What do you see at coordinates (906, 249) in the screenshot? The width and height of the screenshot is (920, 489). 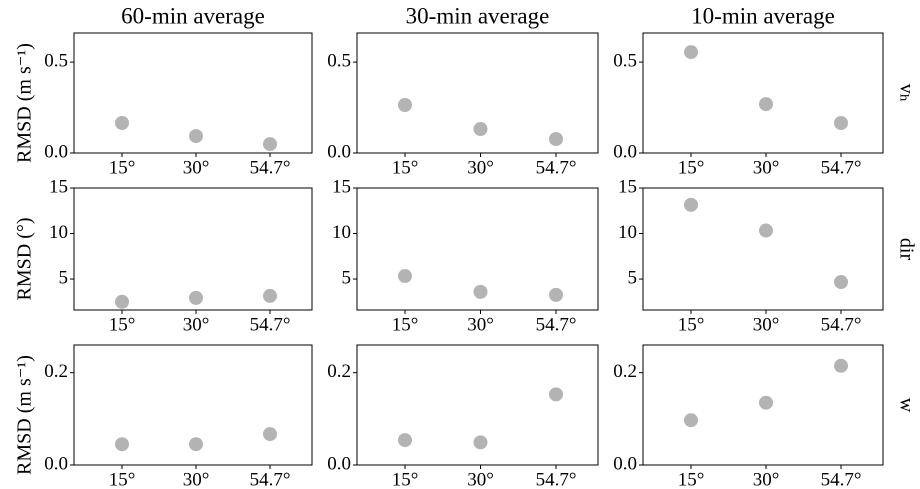 I see `row-label: dir` at bounding box center [906, 249].